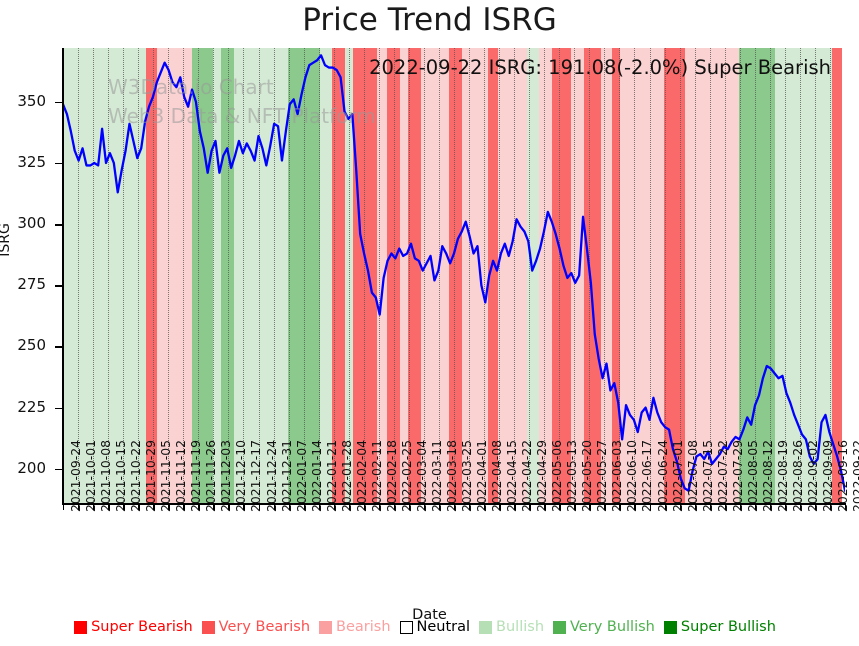 The image size is (859, 646). Describe the element at coordinates (31, 223) in the screenshot. I see `y-tick-label: 300` at that location.